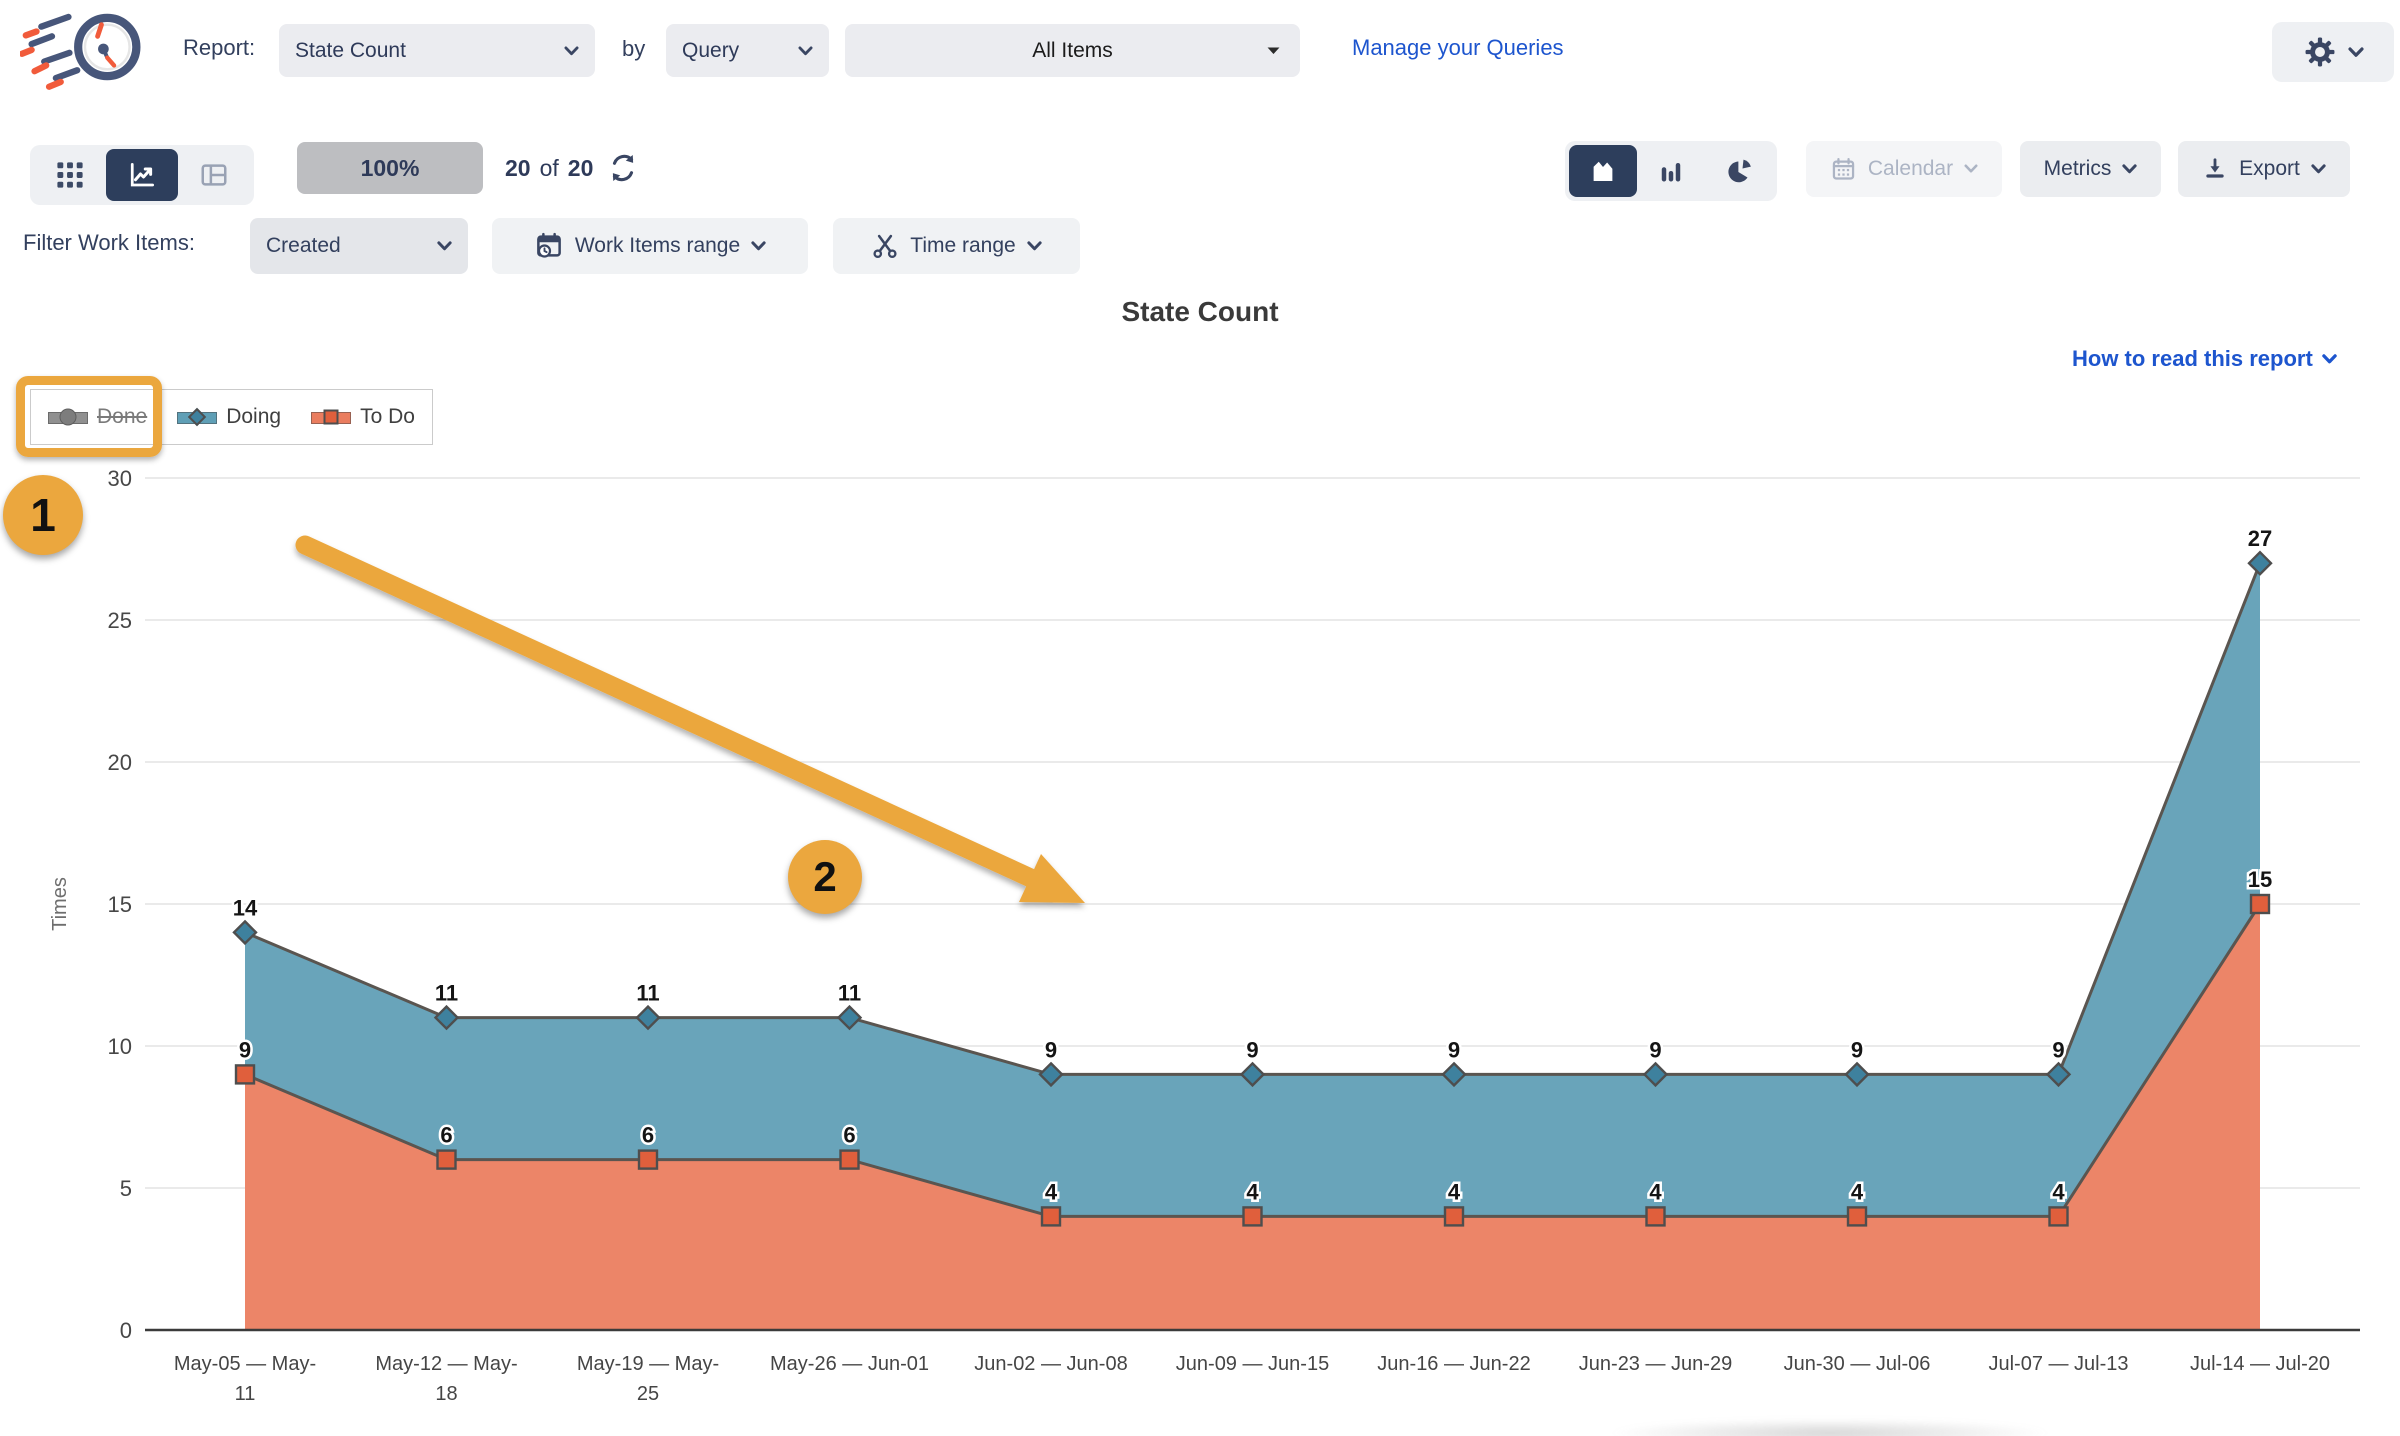 Image resolution: width=2400 pixels, height=1436 pixels. I want to click on annotation-step-2: 2, so click(825, 877).